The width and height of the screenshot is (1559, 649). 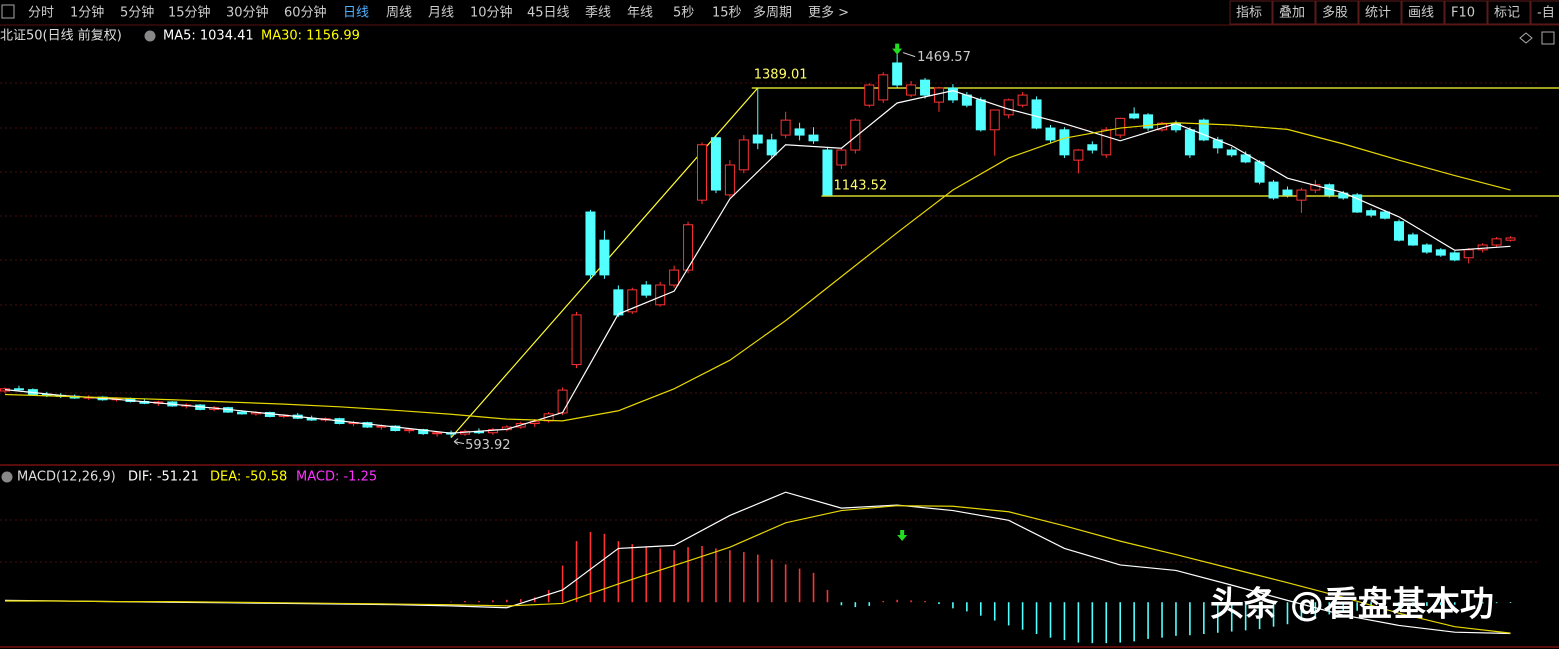 I want to click on tool-button: F10, so click(x=1463, y=13).